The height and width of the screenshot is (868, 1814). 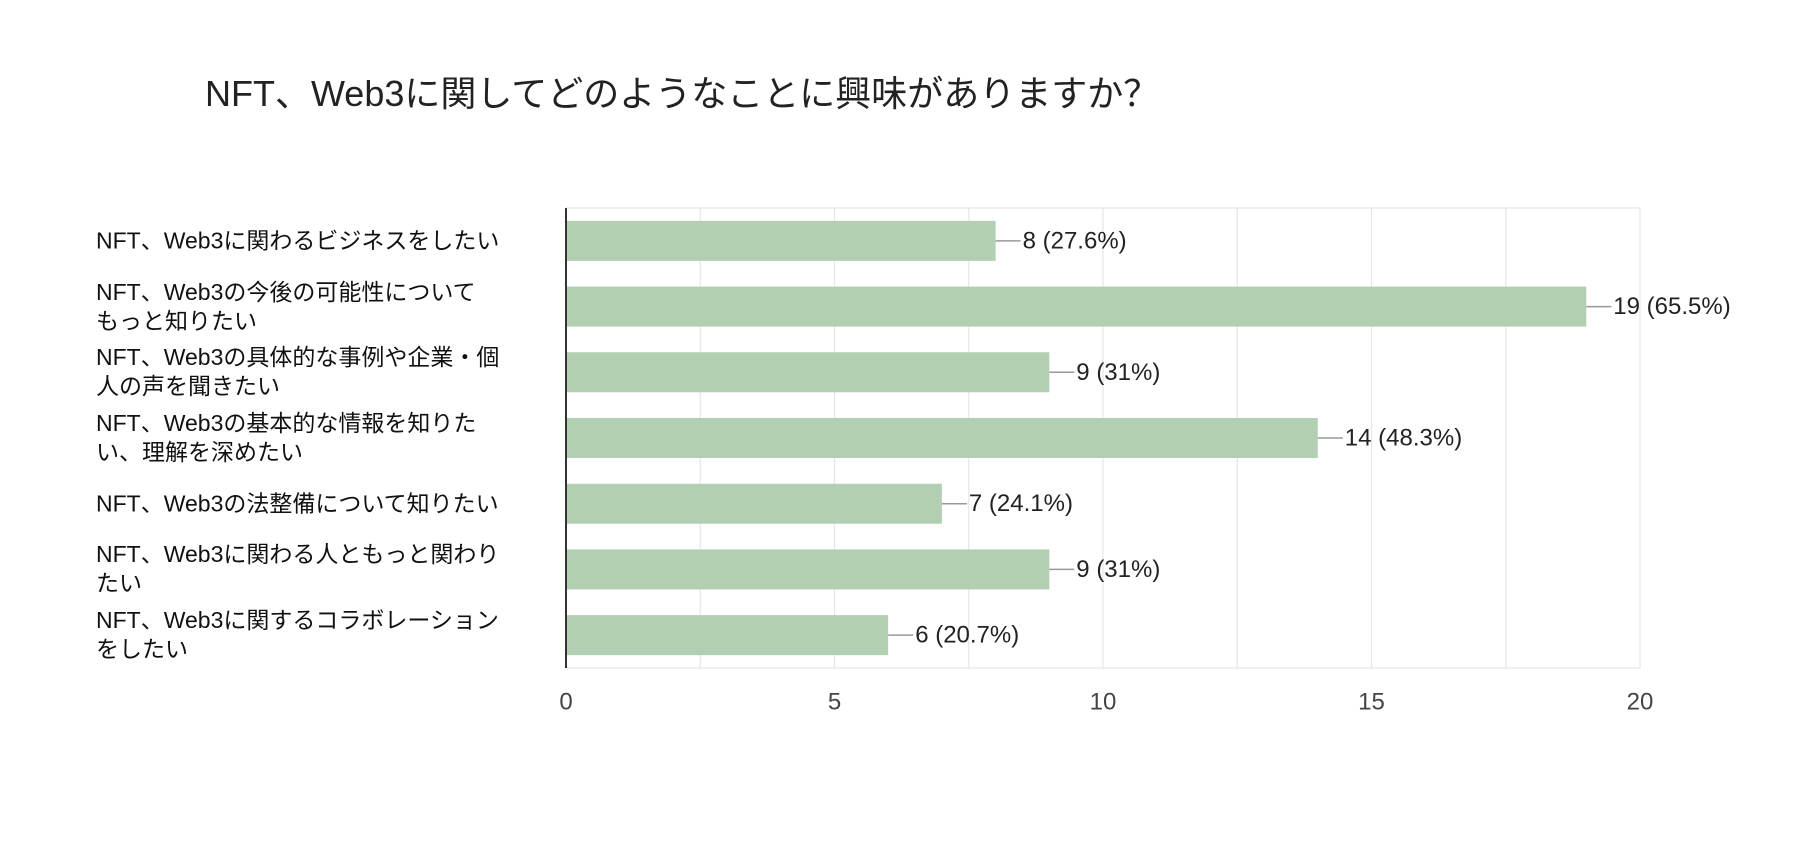 I want to click on category-label: NFT、Web3に関するコラボレーション をしたい, so click(x=297, y=635).